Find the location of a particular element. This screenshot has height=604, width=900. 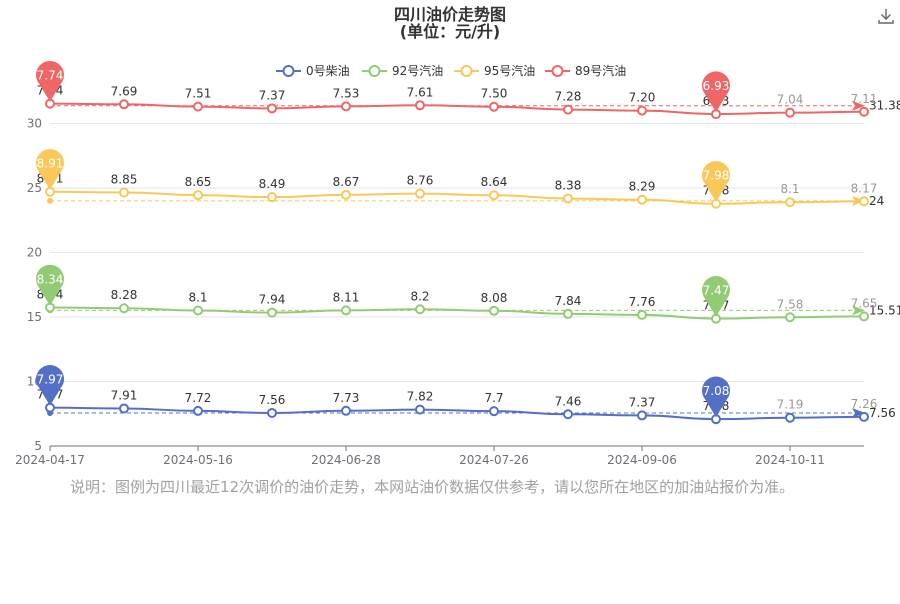

x-tick-label: 2024-09-06 is located at coordinates (642, 460).